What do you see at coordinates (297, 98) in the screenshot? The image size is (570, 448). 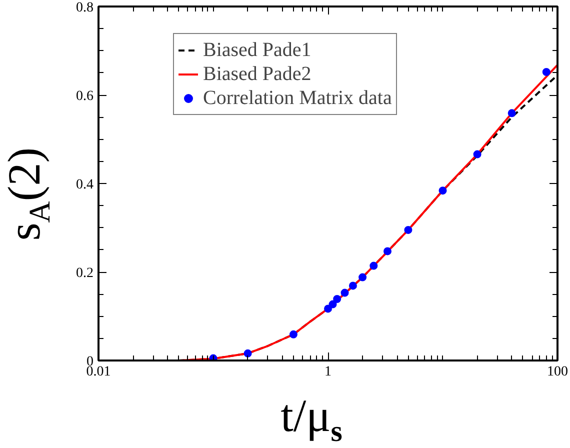 I see `legend-label: Correlation Matrix data` at bounding box center [297, 98].